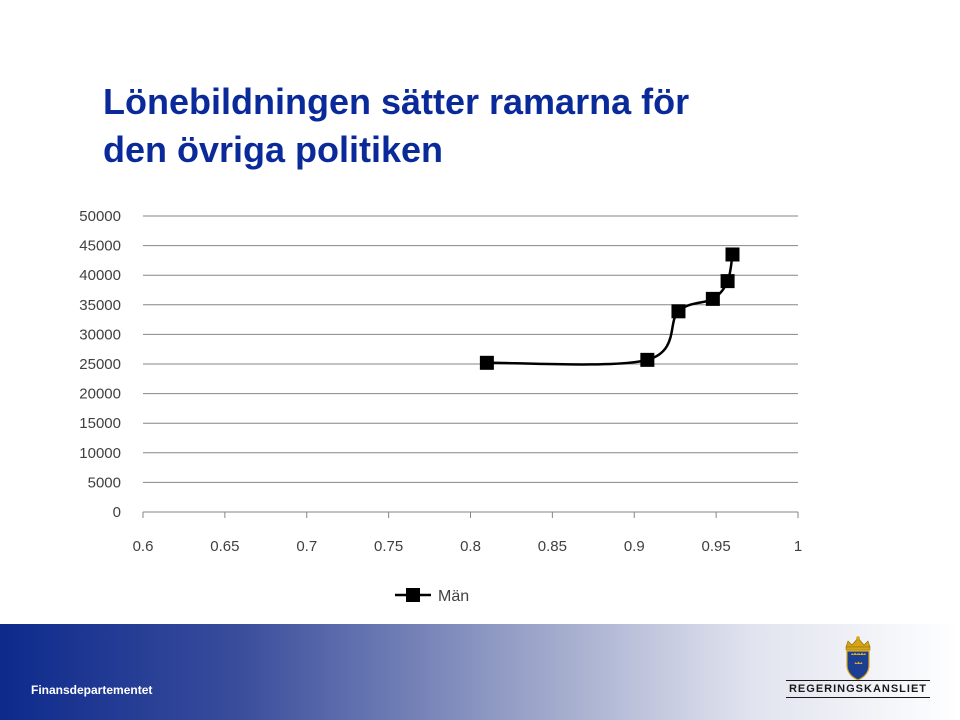 The height and width of the screenshot is (720, 960). What do you see at coordinates (100, 453) in the screenshot?
I see `y-tick-label: 10000` at bounding box center [100, 453].